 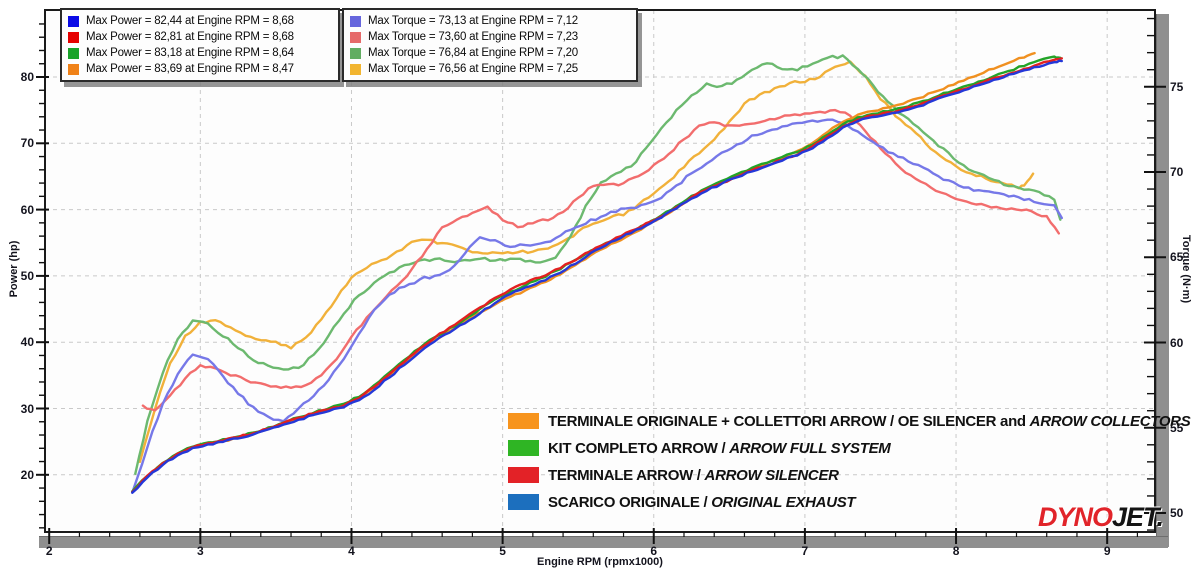 What do you see at coordinates (190, 21) in the screenshot?
I see `legend-label: Max Power = 82,44 at Engine RPM = 8,68` at bounding box center [190, 21].